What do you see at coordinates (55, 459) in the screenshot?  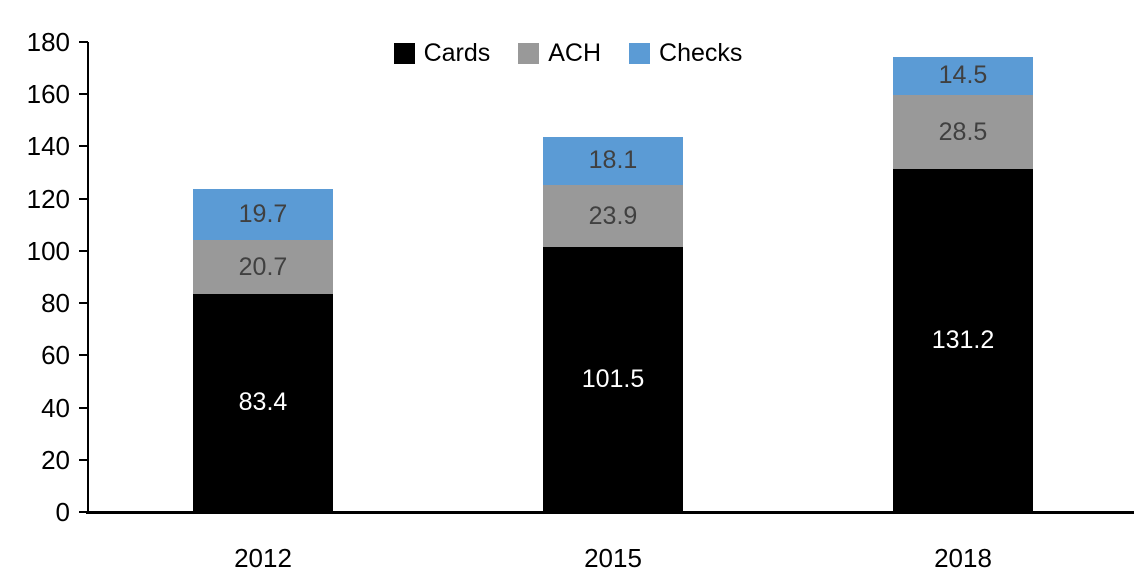 I see `y-axis-tick-label: 20` at bounding box center [55, 459].